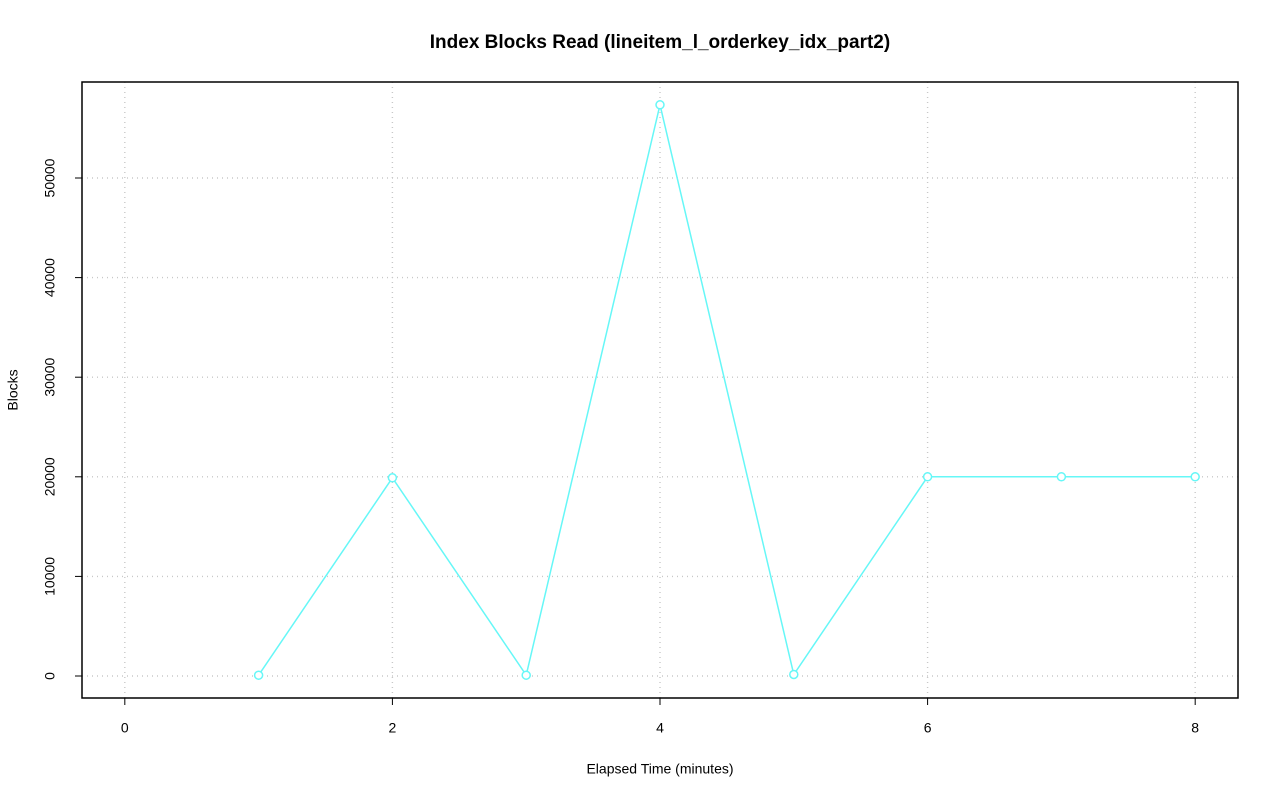  What do you see at coordinates (50, 576) in the screenshot?
I see `y-tick-label: 10000` at bounding box center [50, 576].